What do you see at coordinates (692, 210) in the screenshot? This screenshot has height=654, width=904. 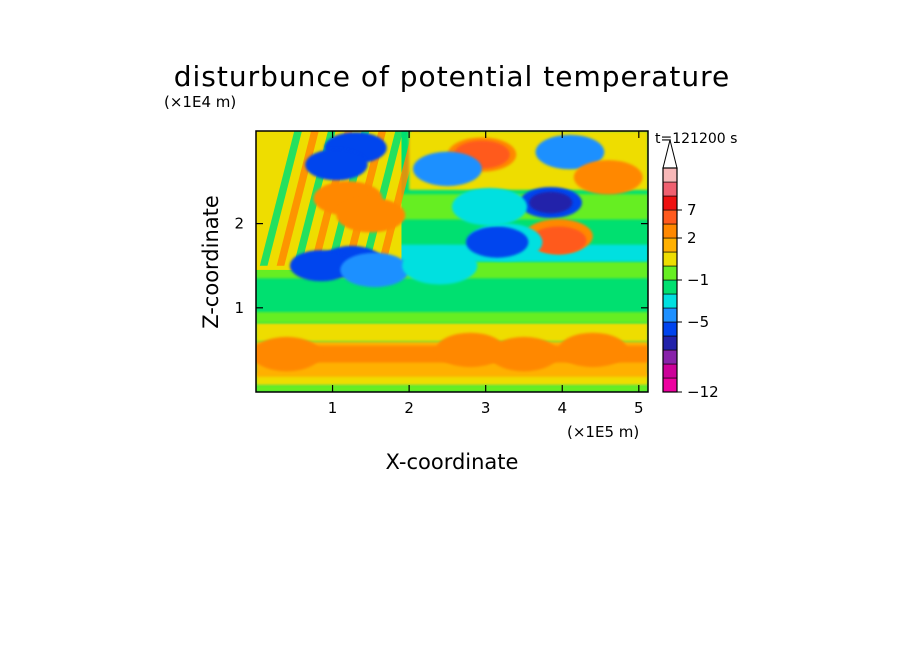 I see `colorbar-label: 7` at bounding box center [692, 210].